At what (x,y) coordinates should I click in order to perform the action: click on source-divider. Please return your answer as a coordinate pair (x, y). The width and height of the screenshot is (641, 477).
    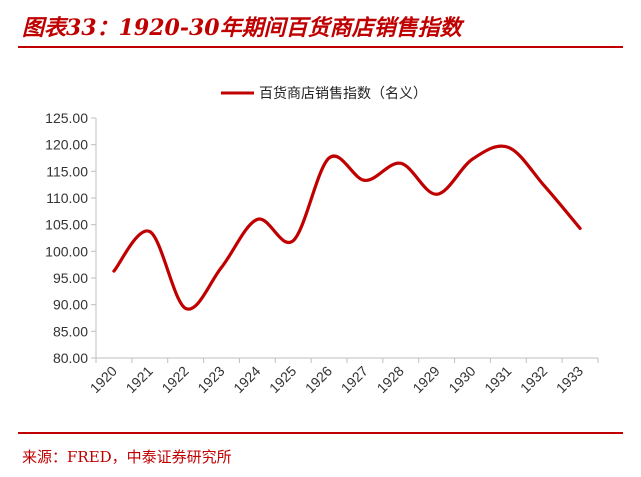
    Looking at the image, I should click on (320, 433).